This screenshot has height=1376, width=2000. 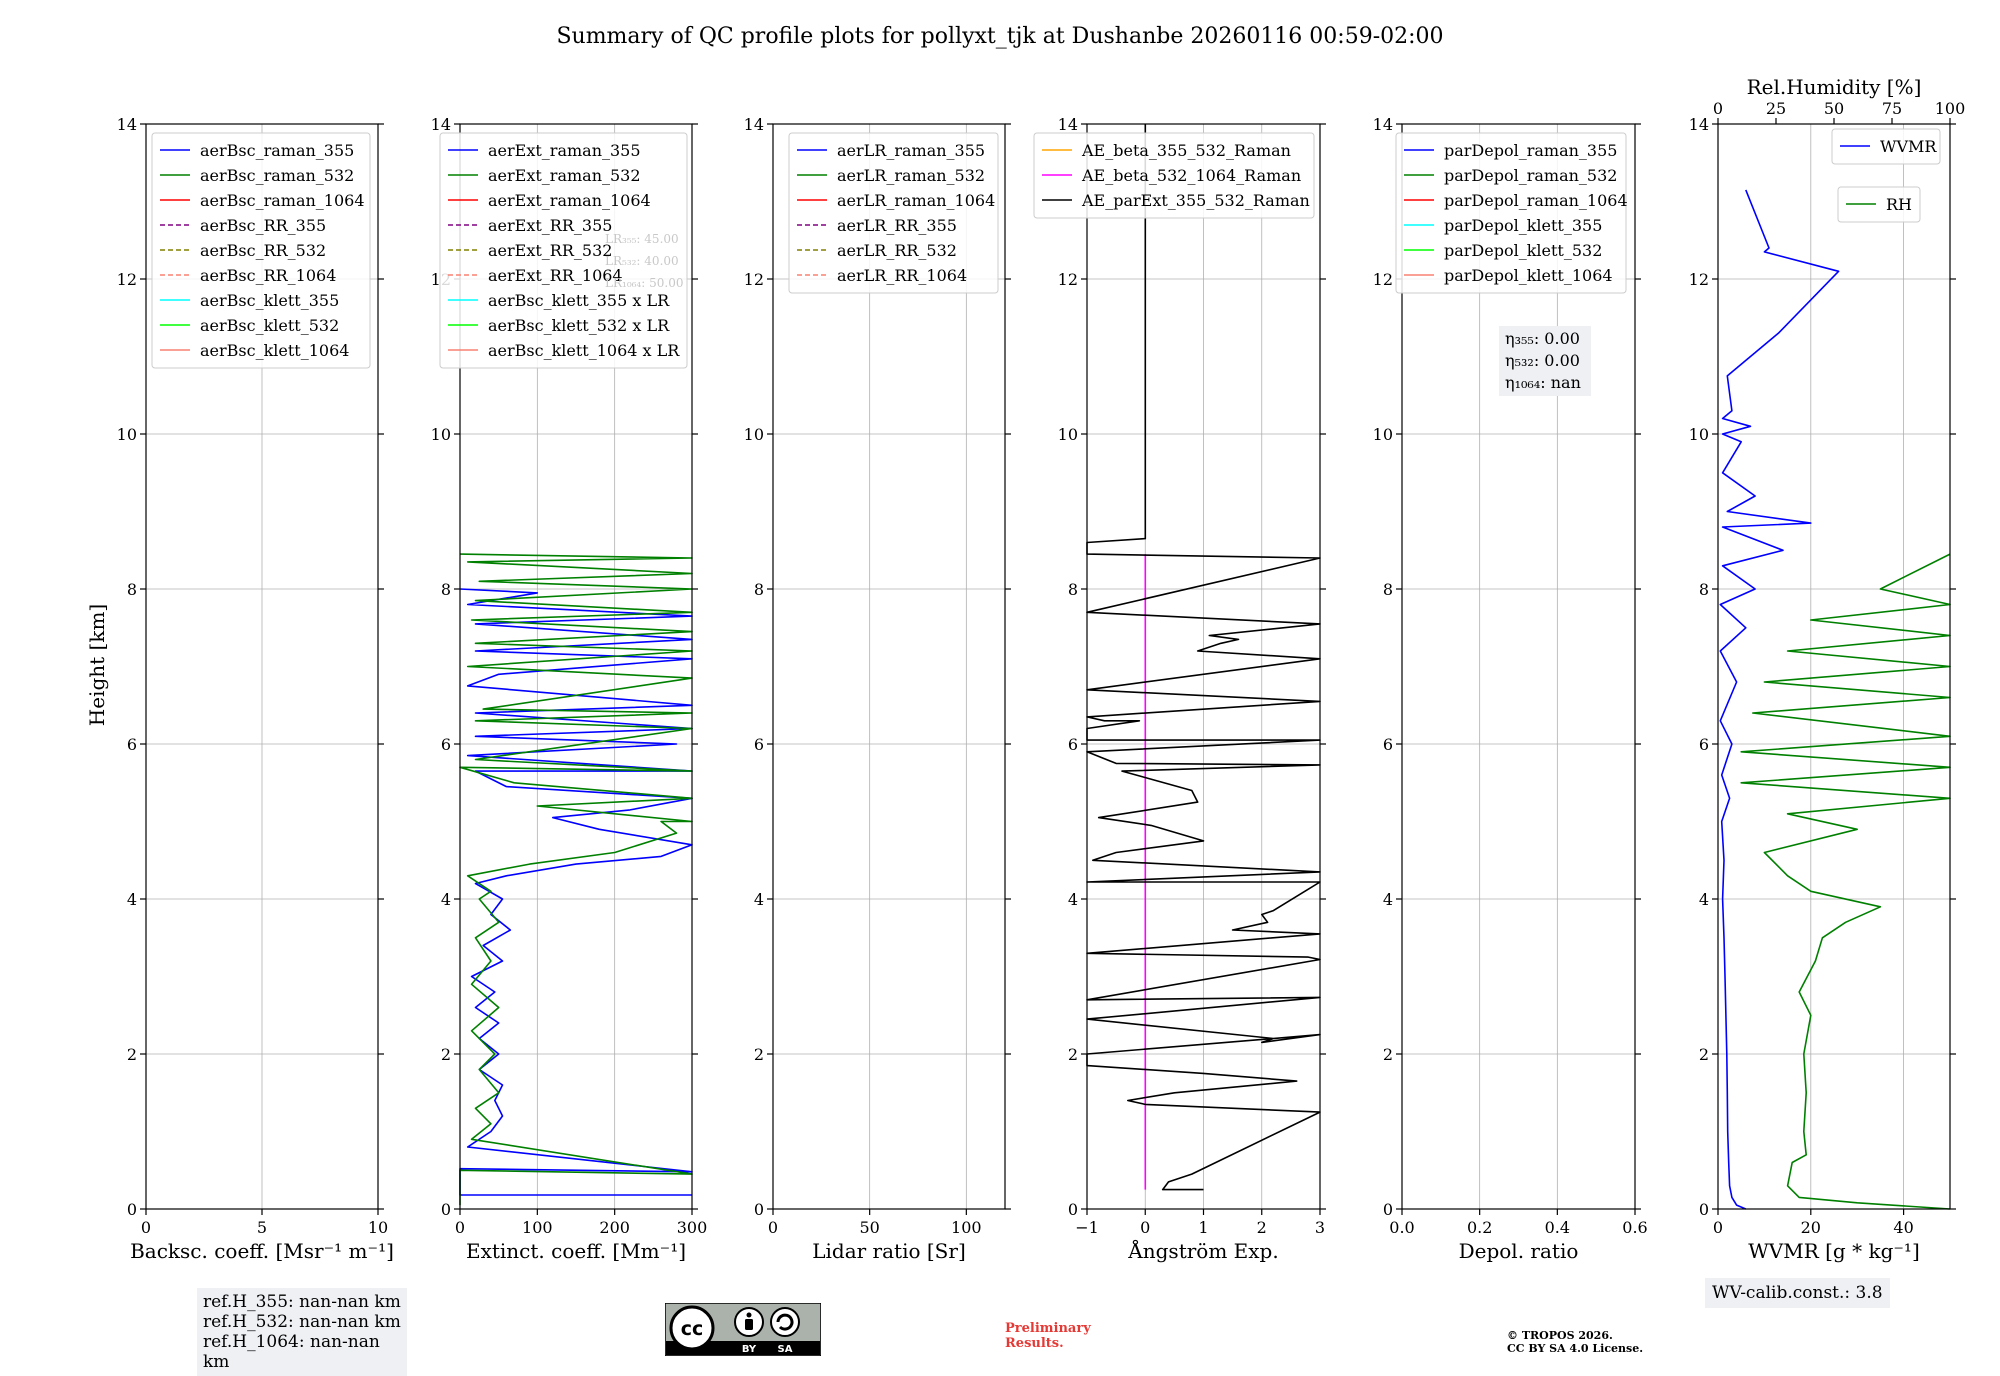 I want to click on x-tick-label: 0.0, so click(x=1401, y=1227).